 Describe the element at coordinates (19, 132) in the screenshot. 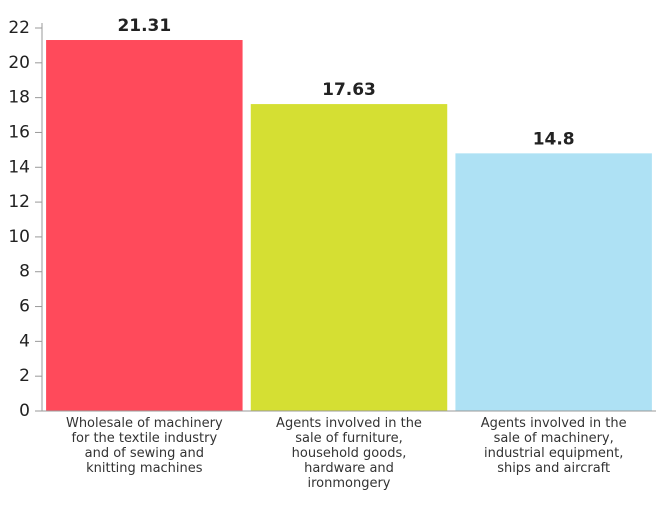

I see `y-tick-label: 16` at that location.